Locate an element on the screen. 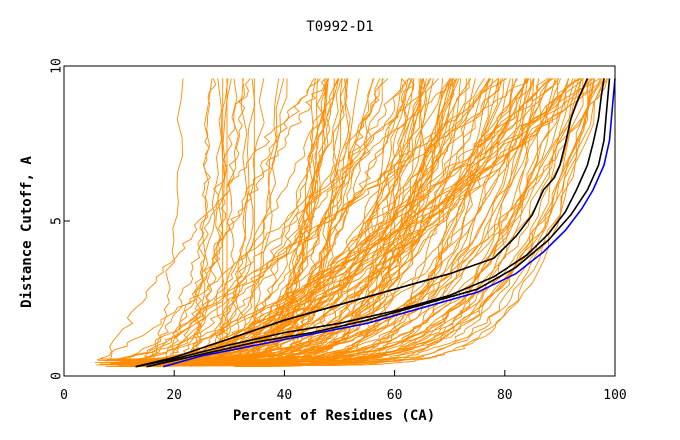 The width and height of the screenshot is (680, 440). x-axis: 0 20 40 60 80 100 is located at coordinates (343, 386).